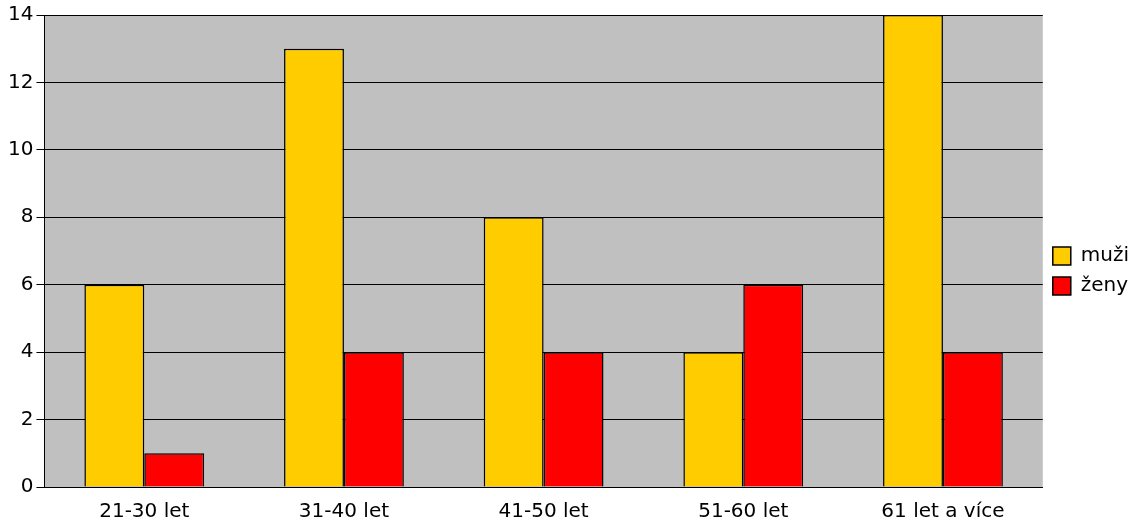 The height and width of the screenshot is (532, 1144). I want to click on x-tick-label: 61 let a více, so click(943, 510).